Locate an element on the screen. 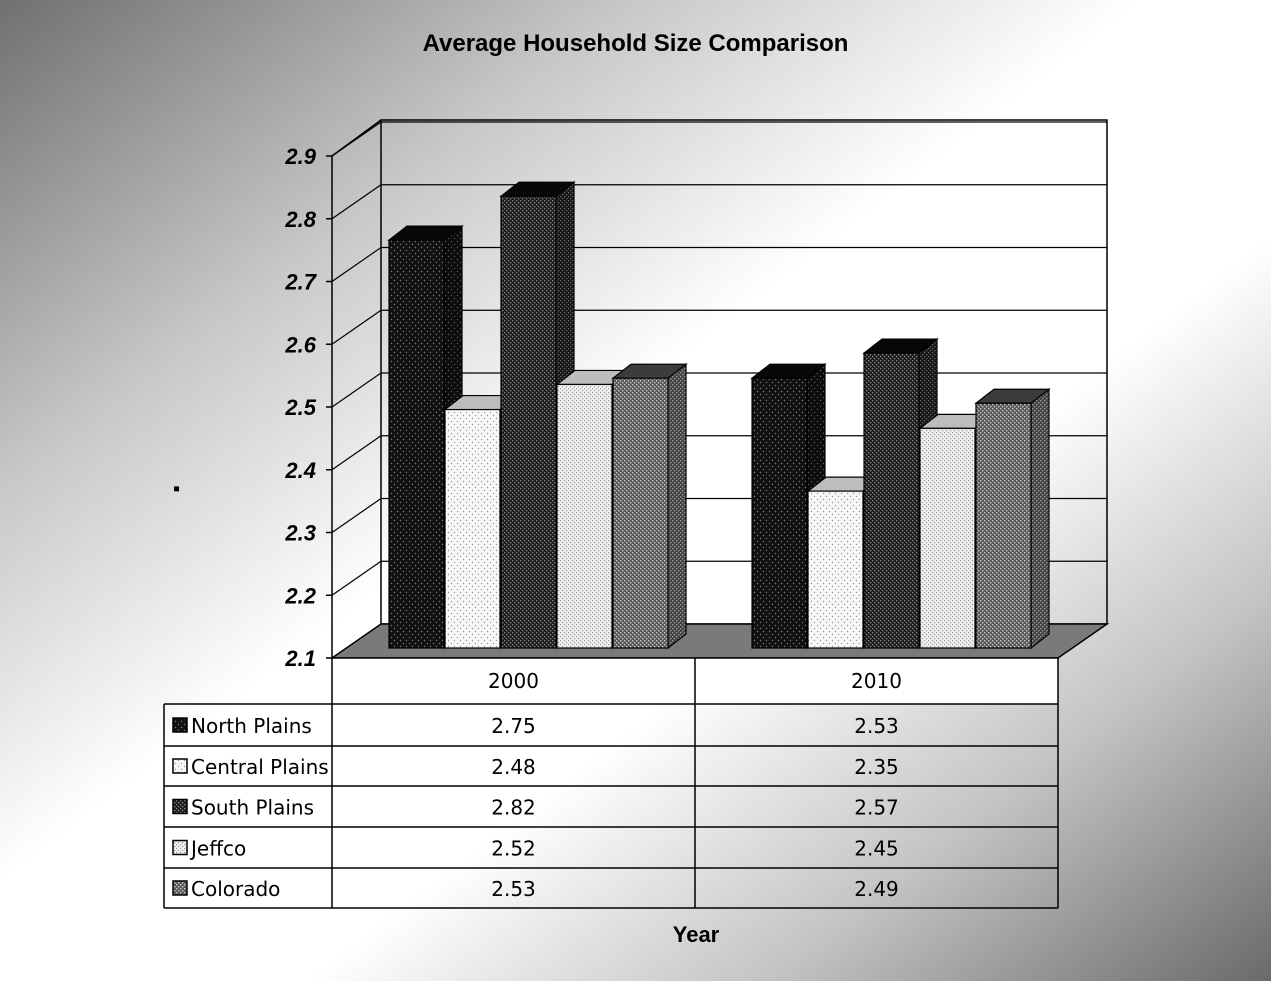 The width and height of the screenshot is (1271, 981). y-tick-label: 2.7 is located at coordinates (300, 282).